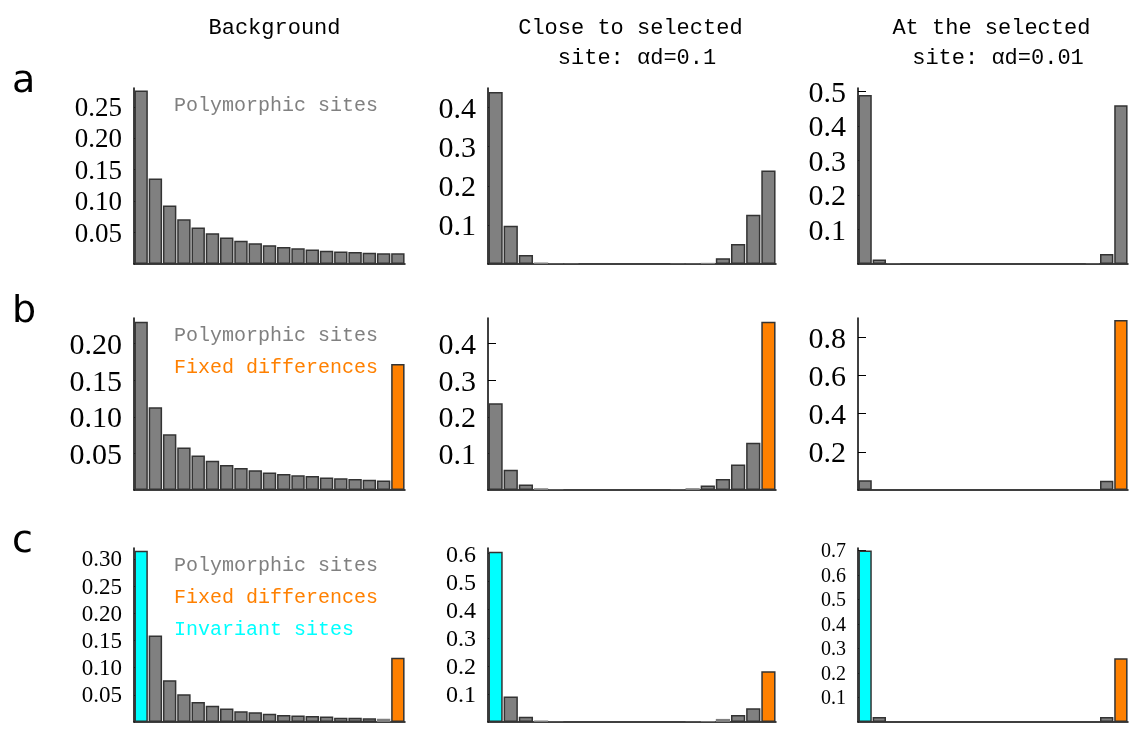 This screenshot has width=1140, height=739. I want to click on text: a, so click(24, 79).